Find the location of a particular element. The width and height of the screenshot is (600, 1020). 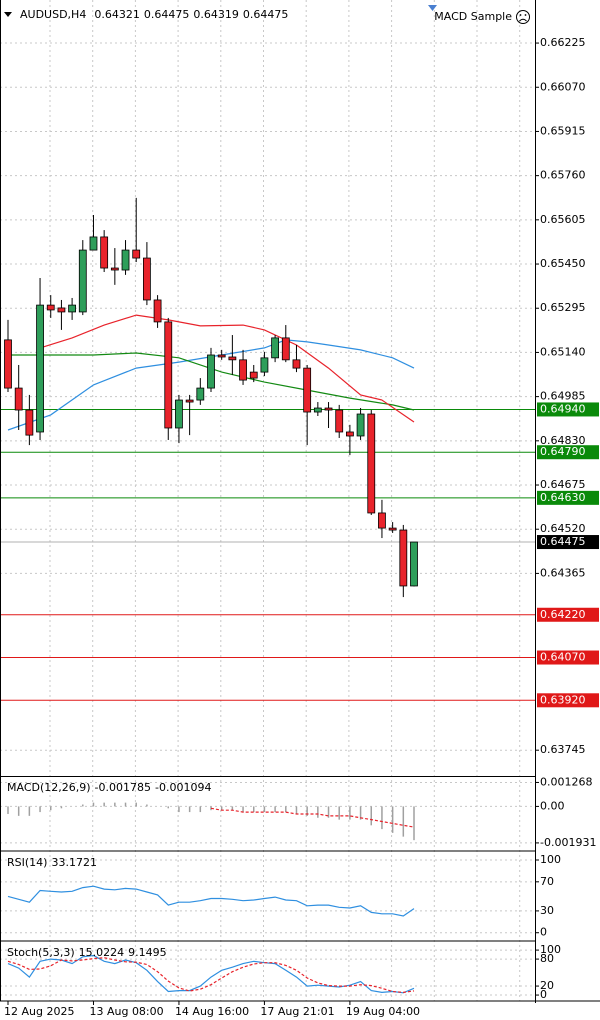

y-tick-label: 0.63745 is located at coordinates (563, 749).